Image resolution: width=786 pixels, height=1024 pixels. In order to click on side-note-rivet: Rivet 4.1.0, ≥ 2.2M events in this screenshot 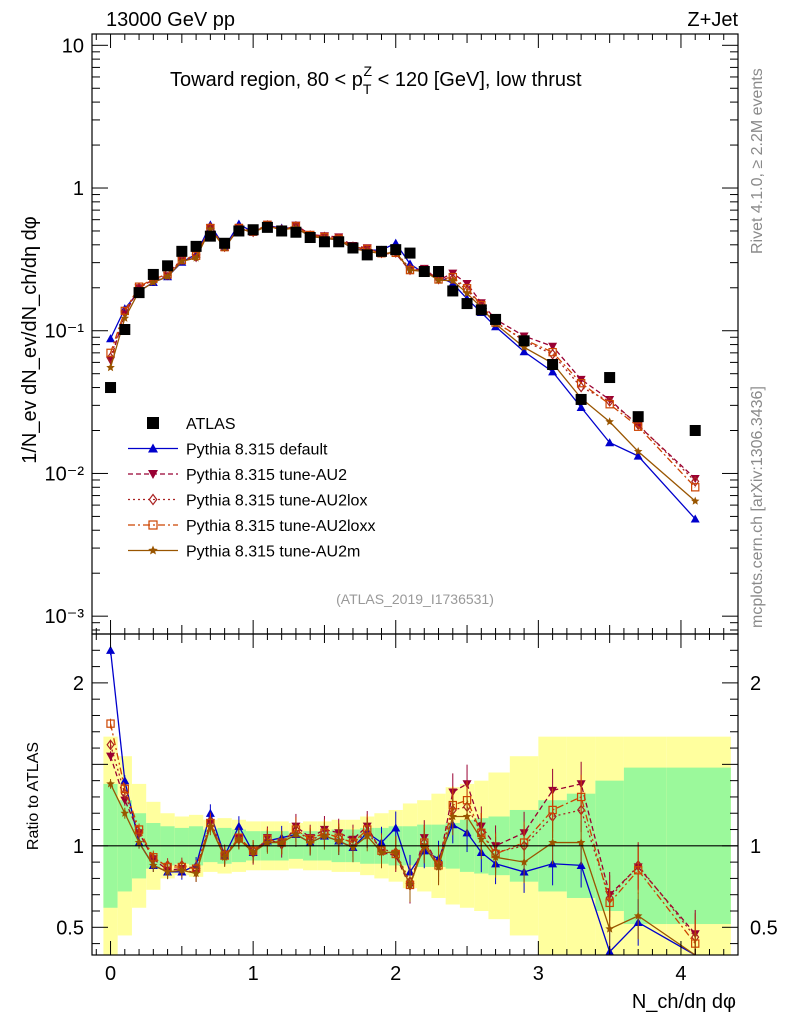, I will do `click(757, 161)`.